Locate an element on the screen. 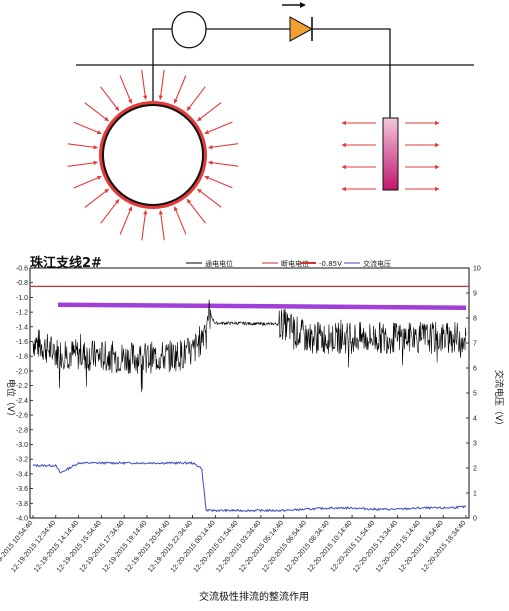  legend-label: 交流电压 is located at coordinates (377, 263).